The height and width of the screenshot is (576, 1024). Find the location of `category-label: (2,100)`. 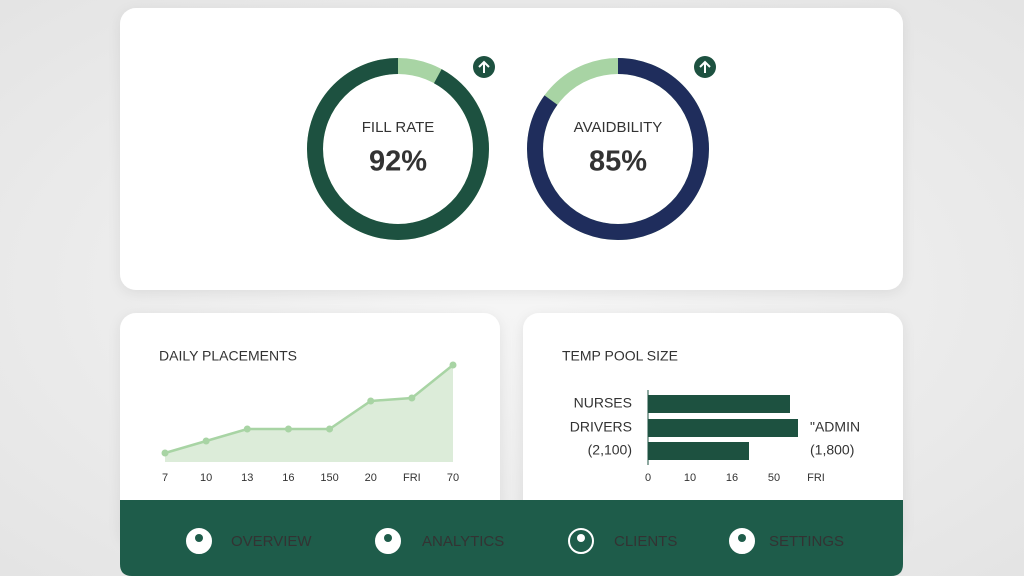

category-label: (2,100) is located at coordinates (610, 450).